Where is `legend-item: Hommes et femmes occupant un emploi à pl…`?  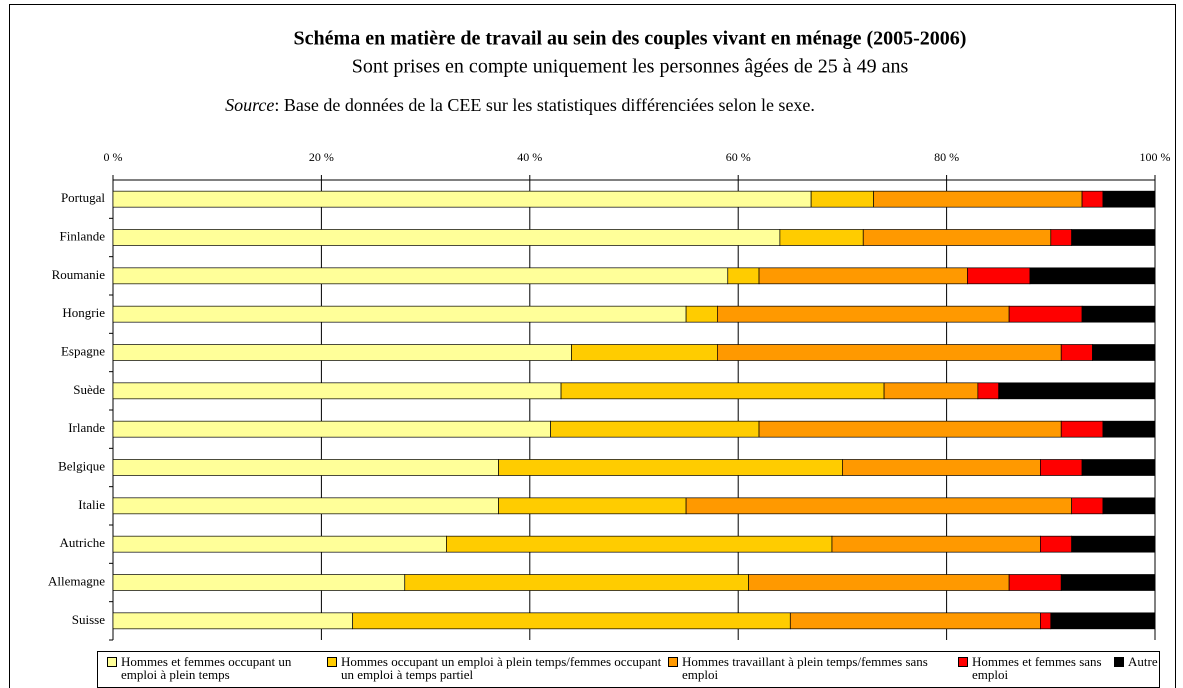
legend-item: Hommes et femmes occupant un emploi à pl… is located at coordinates (214, 668).